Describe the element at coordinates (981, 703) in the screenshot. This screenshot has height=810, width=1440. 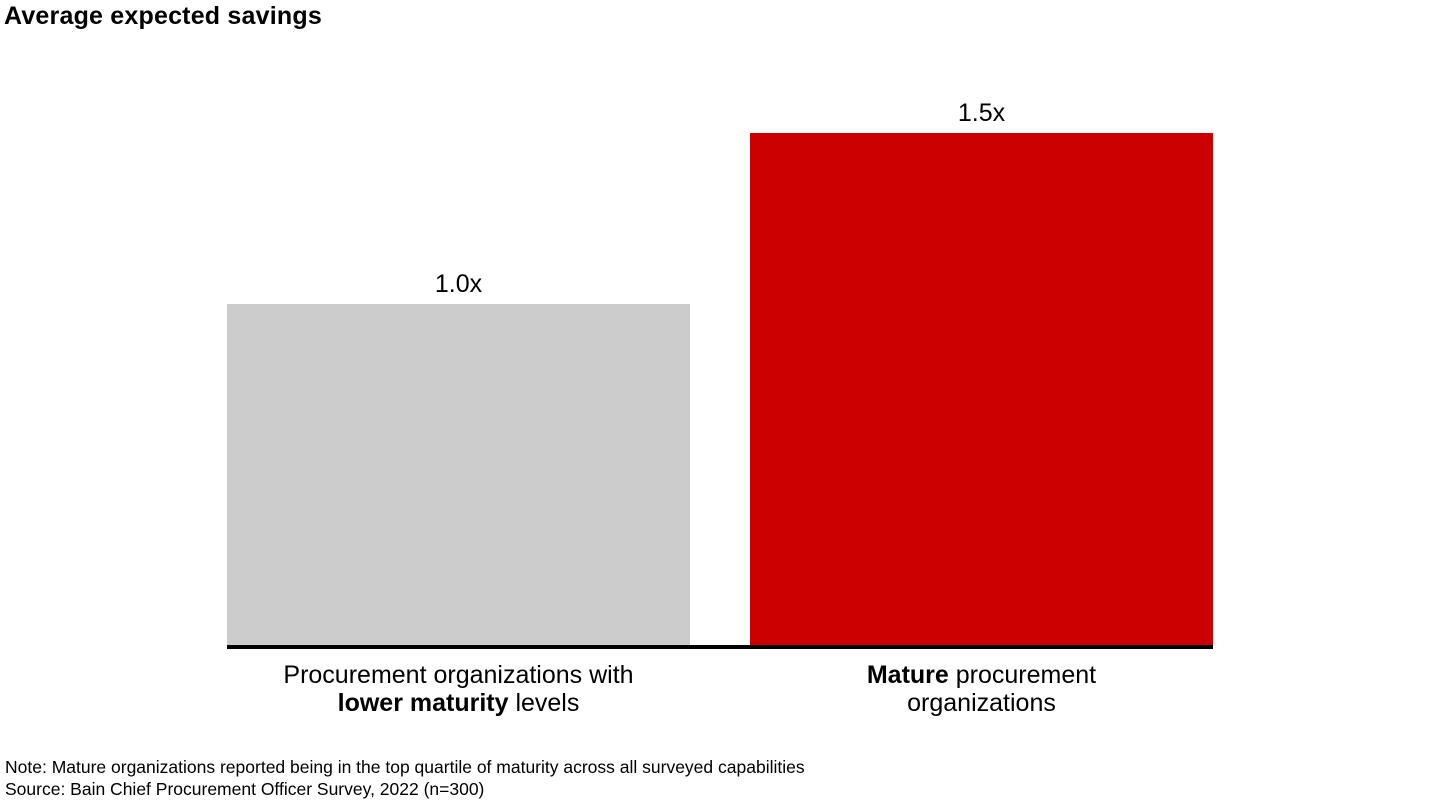
I see `x-label-text: organizations` at that location.